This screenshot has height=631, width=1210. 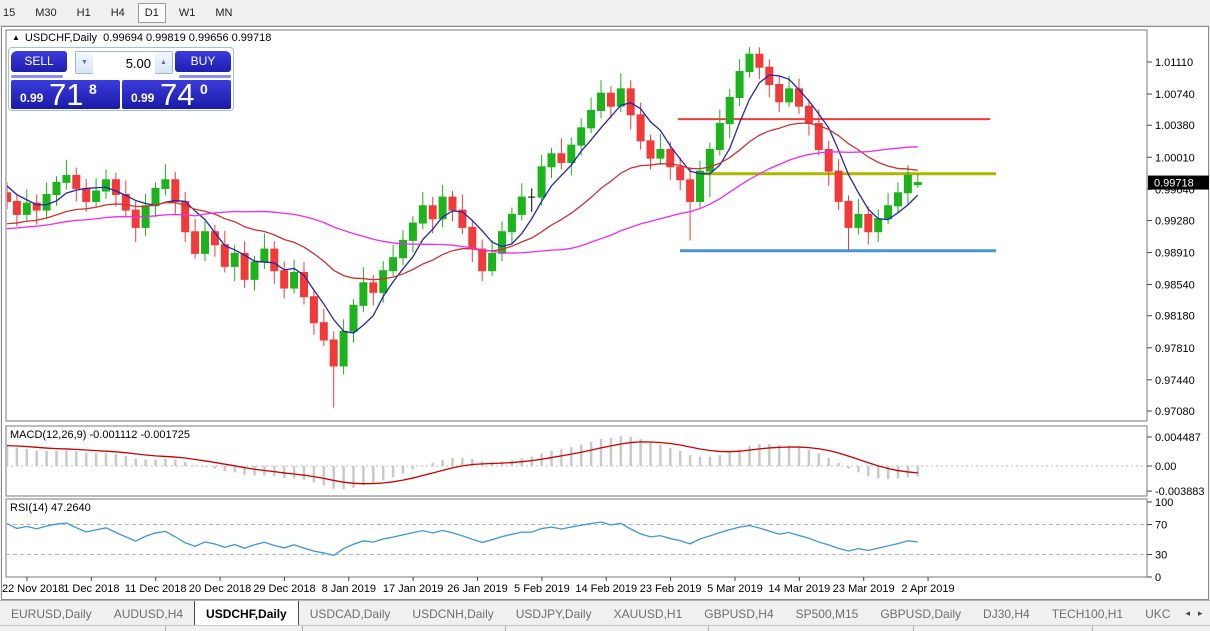 I want to click on macd-indicator-label: MACD(12,26,9) -0.001112 -0.001725, so click(x=100, y=435).